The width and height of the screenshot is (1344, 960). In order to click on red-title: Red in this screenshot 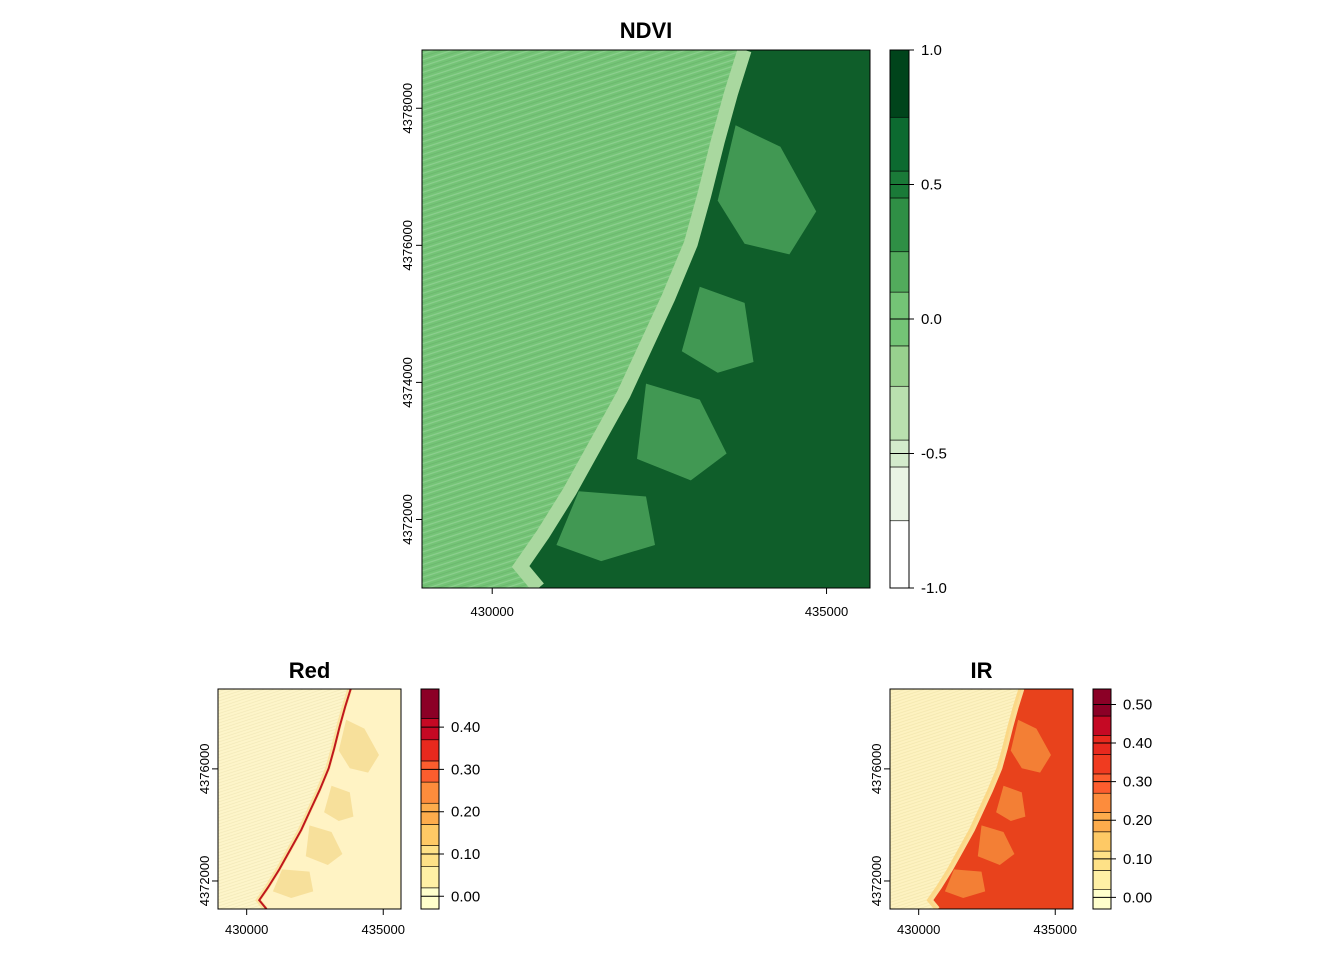, I will do `click(310, 670)`.